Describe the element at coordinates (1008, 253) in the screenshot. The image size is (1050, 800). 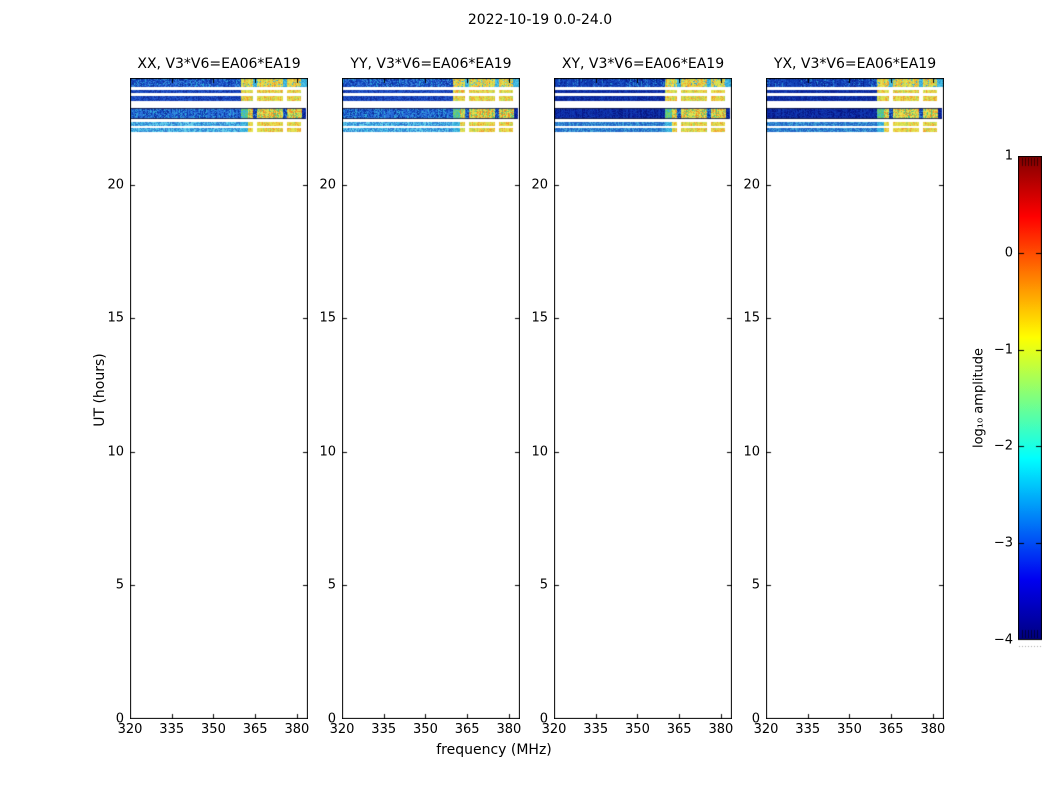
I see `colorbar-tick-label: 0` at that location.